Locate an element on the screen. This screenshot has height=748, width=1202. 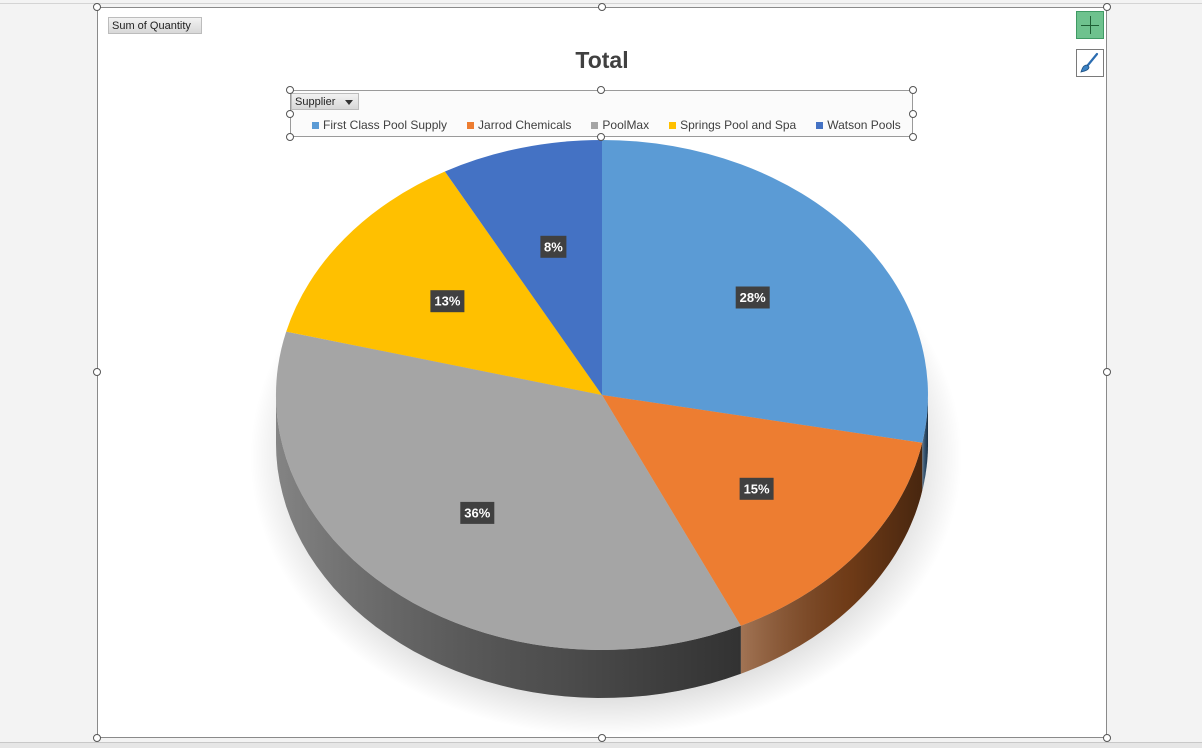
legend-label: Watson Pools is located at coordinates (864, 125).